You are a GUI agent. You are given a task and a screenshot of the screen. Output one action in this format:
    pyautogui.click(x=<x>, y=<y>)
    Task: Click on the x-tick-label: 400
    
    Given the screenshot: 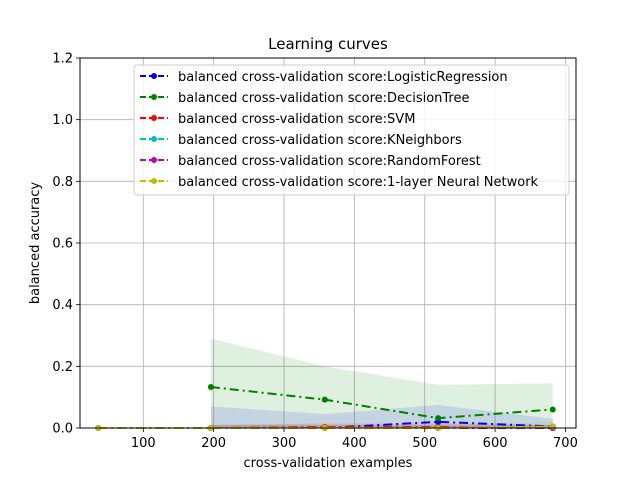 What is the action you would take?
    pyautogui.click(x=354, y=443)
    